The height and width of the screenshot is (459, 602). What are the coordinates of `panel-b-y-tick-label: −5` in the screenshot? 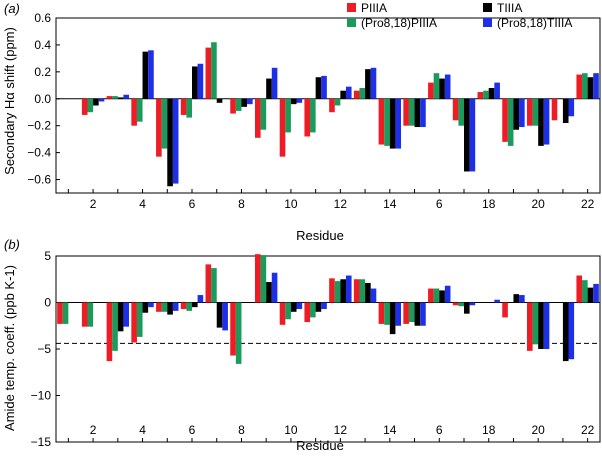 It's located at (44, 349).